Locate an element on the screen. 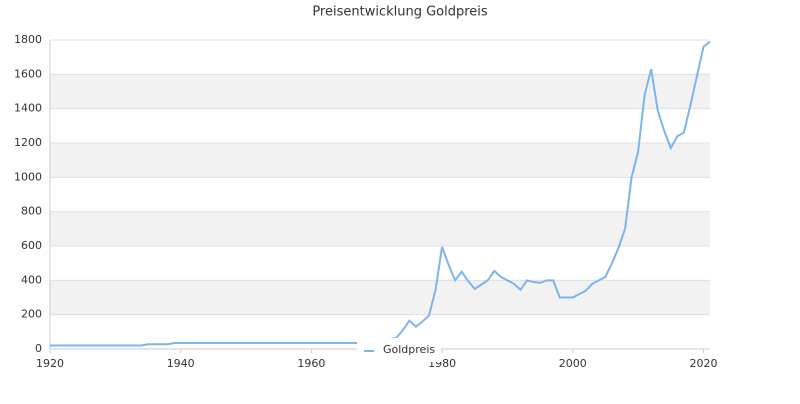 The height and width of the screenshot is (404, 800). x-tick-label: 1940 is located at coordinates (181, 363).